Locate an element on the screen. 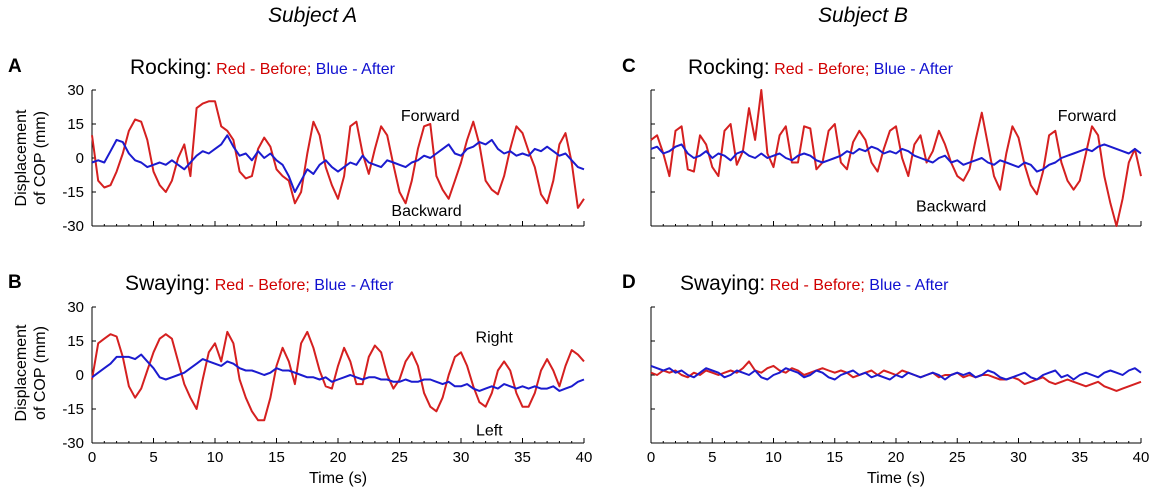 The image size is (1158, 499). panel-b-series-after-line is located at coordinates (338, 372).